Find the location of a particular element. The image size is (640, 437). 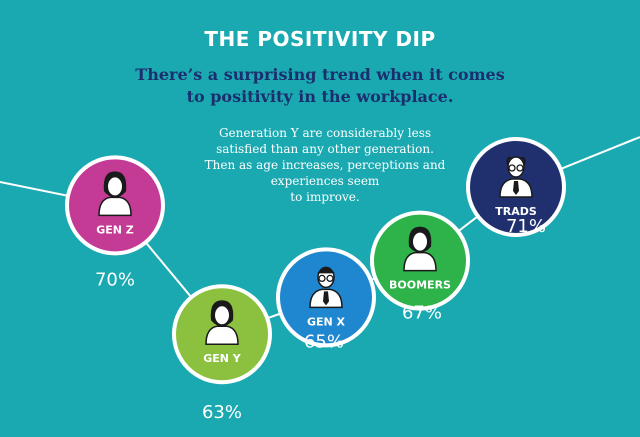

male-glasses-person-icon is located at coordinates (326, 287).